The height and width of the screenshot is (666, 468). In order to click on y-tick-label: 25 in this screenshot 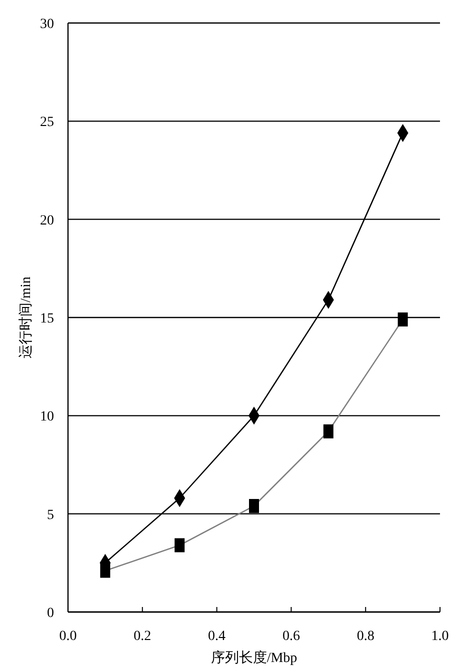, I will do `click(47, 122)`.